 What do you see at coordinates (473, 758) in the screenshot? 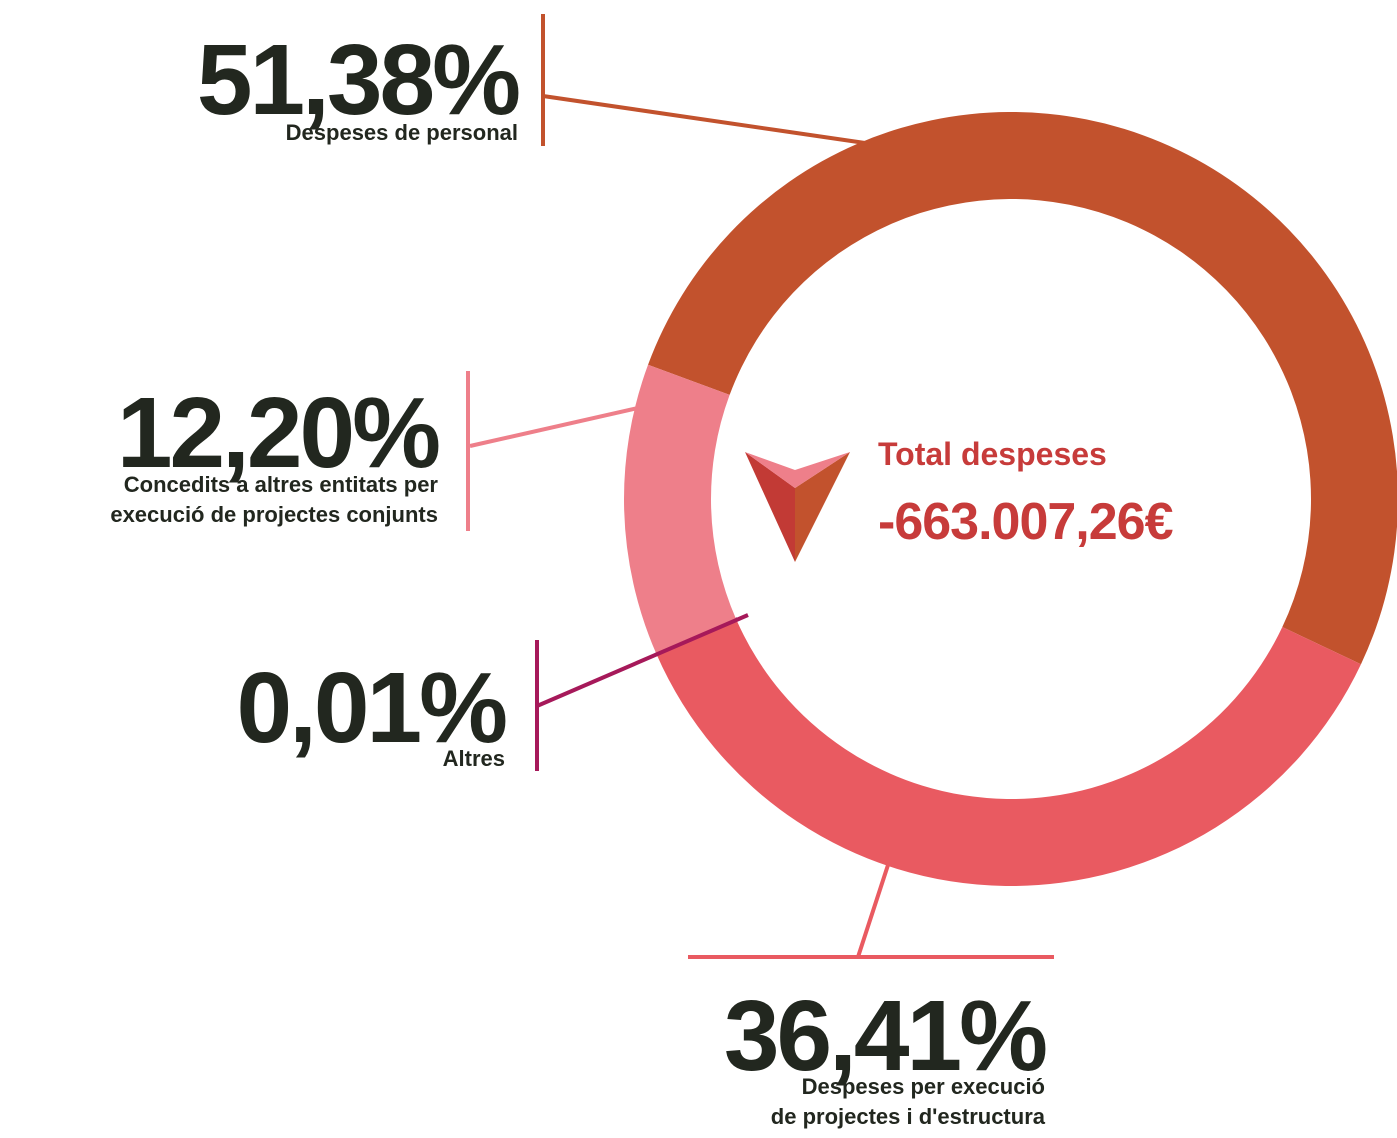
I see `category-label: Altres` at bounding box center [473, 758].